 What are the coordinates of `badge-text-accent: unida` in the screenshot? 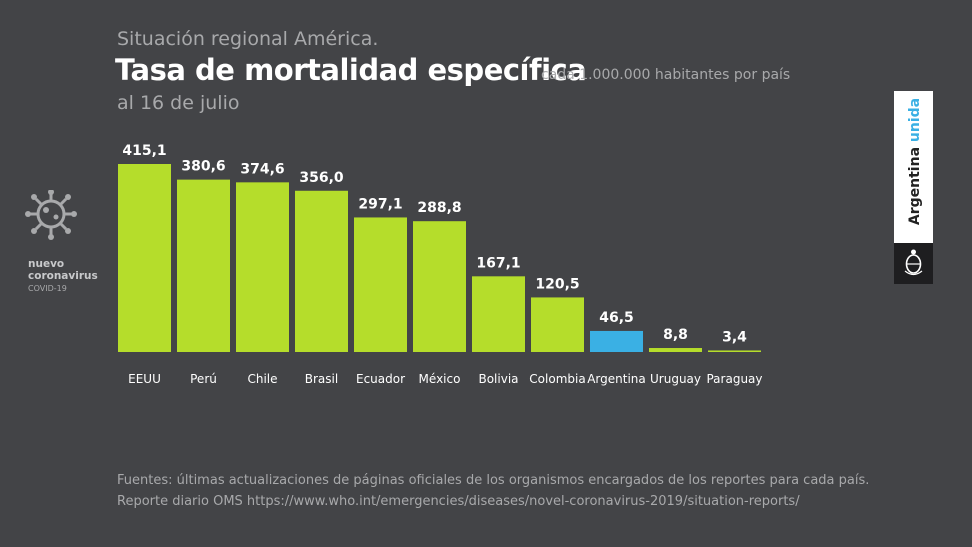 It's located at (915, 120).